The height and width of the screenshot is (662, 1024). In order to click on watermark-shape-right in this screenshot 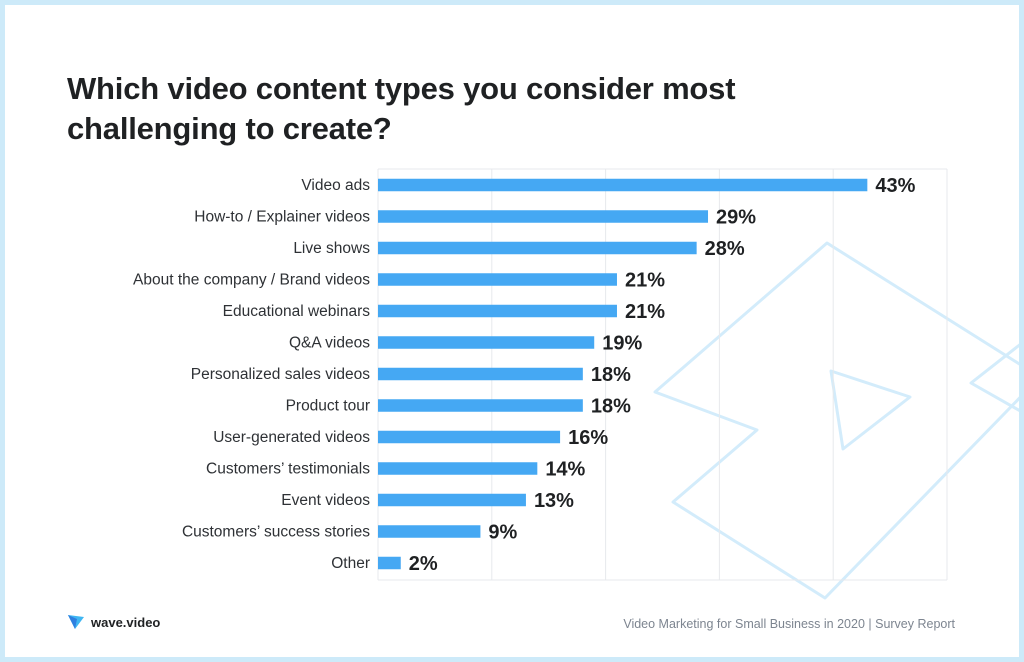, I will do `click(994, 377)`.